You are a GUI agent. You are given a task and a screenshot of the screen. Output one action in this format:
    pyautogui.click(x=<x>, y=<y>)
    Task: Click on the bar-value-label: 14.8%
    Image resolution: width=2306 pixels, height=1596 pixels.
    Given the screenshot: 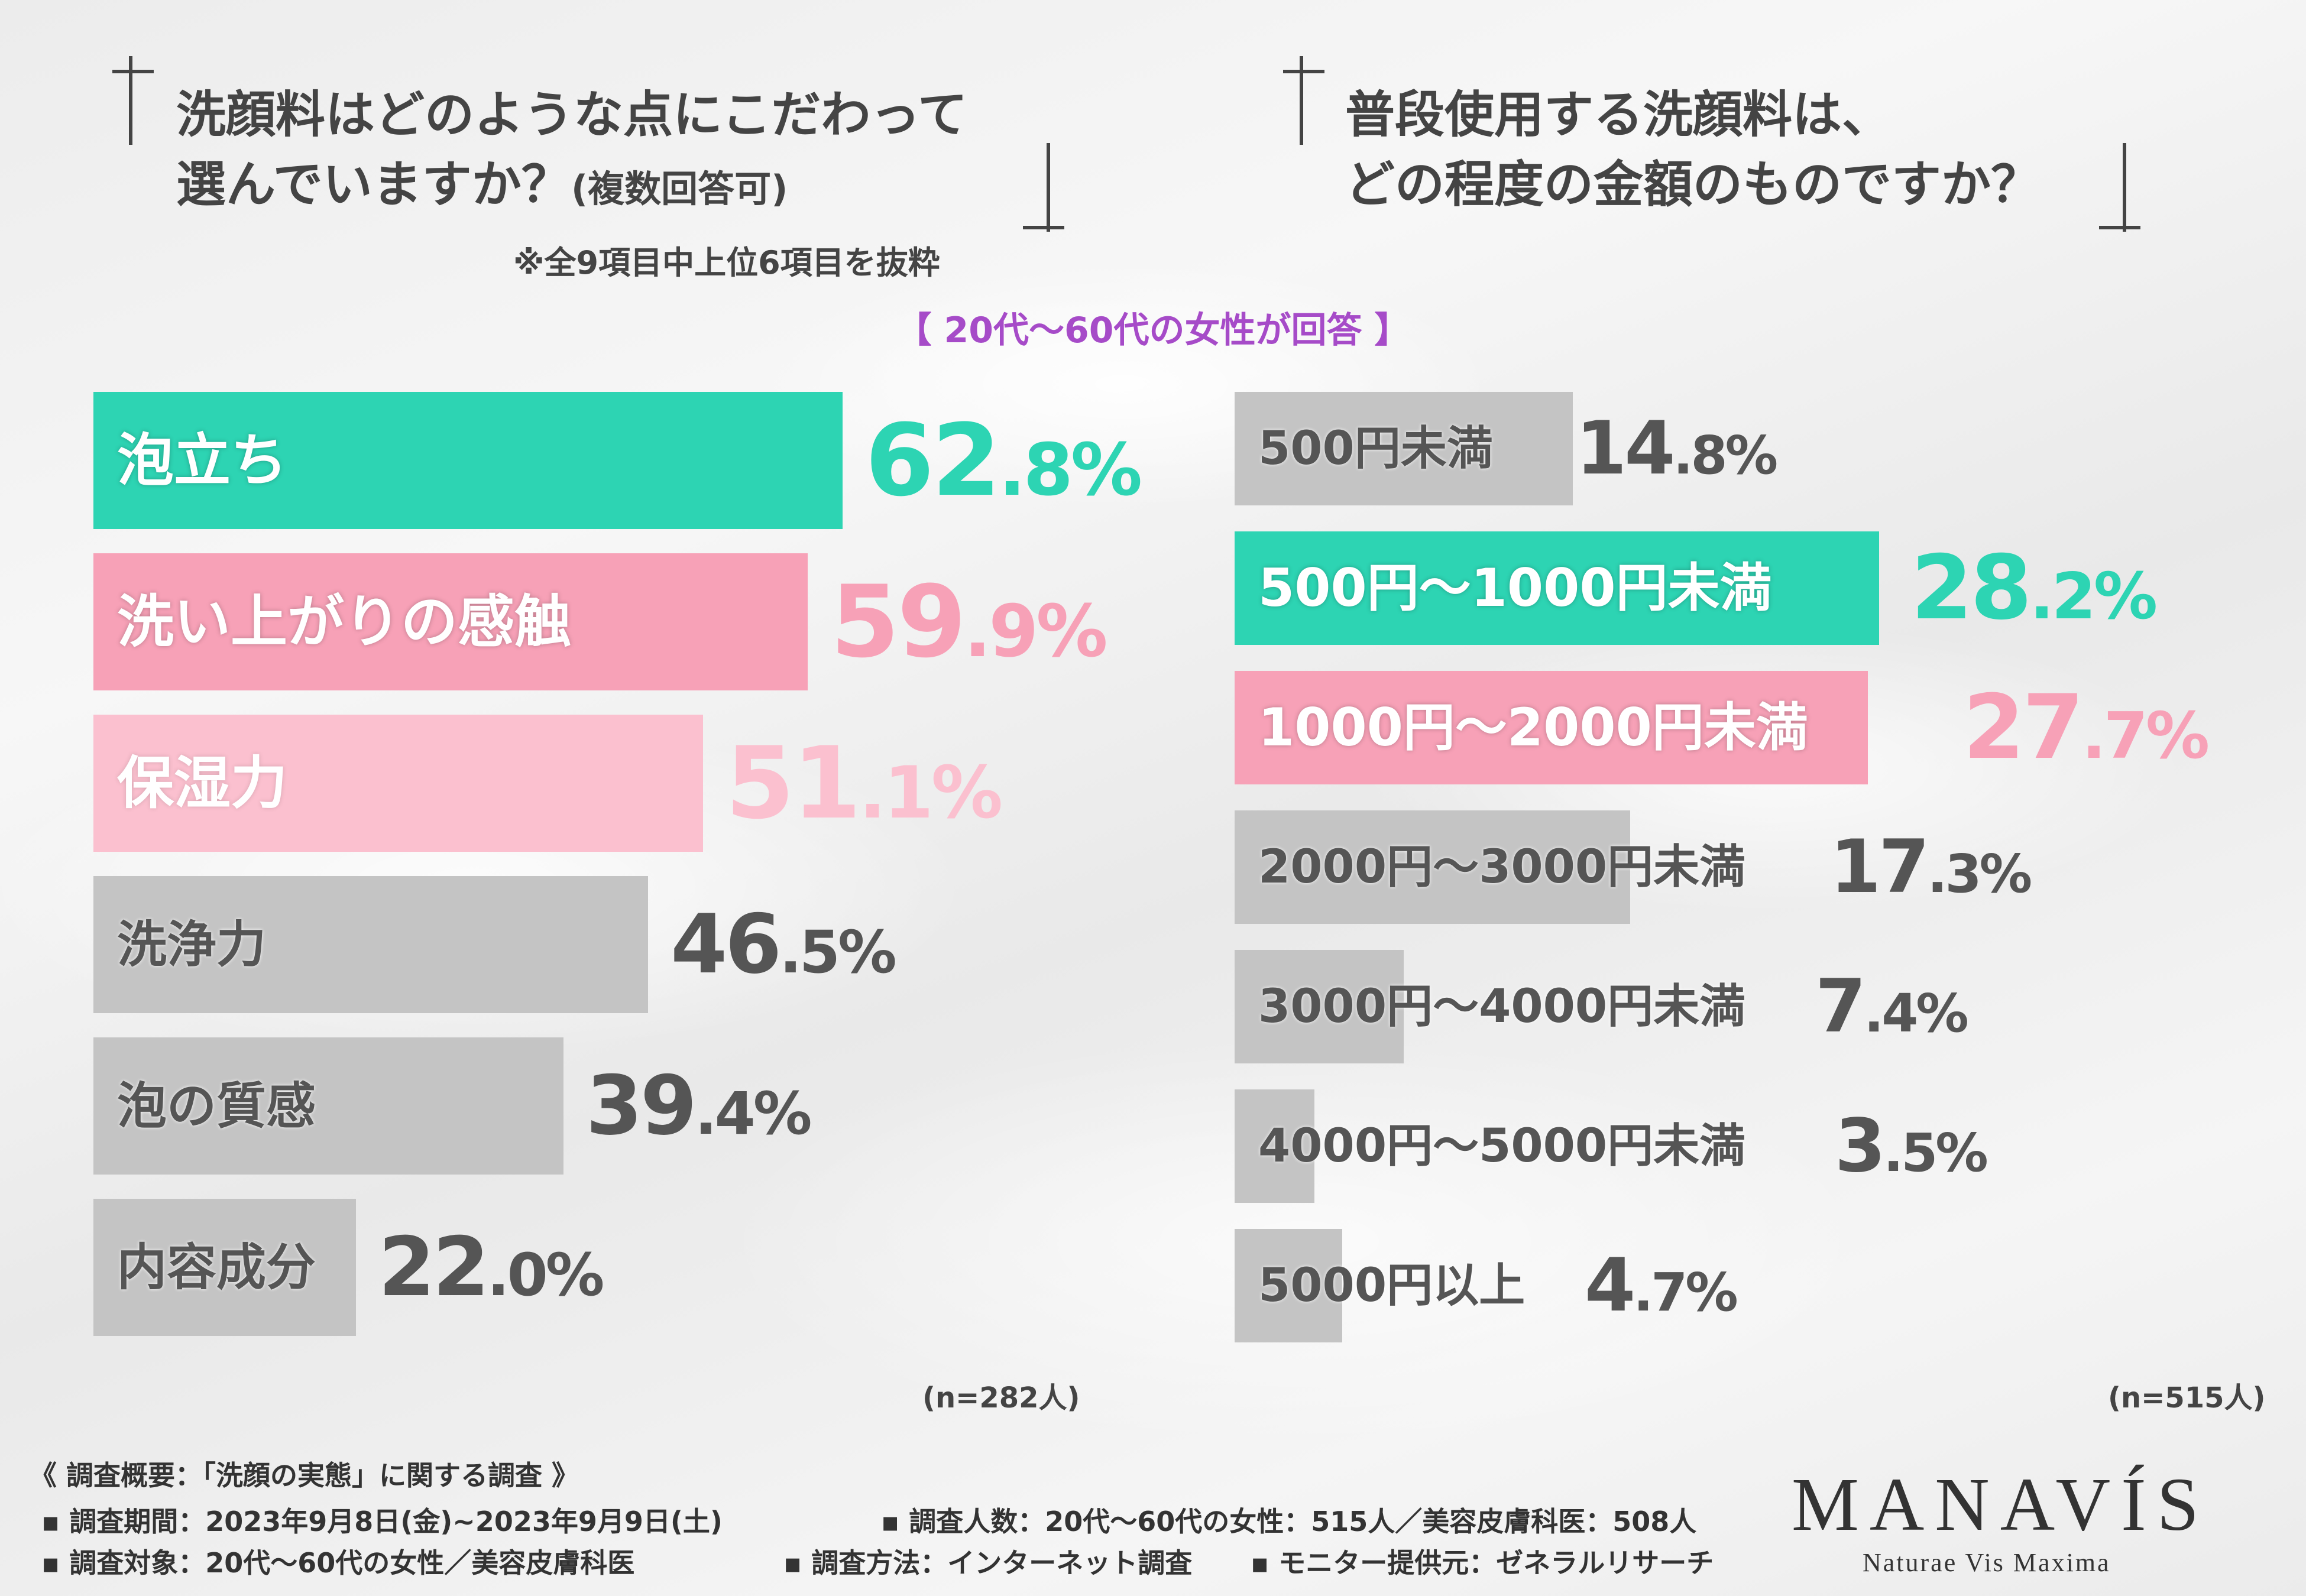 What is the action you would take?
    pyautogui.click(x=1677, y=449)
    